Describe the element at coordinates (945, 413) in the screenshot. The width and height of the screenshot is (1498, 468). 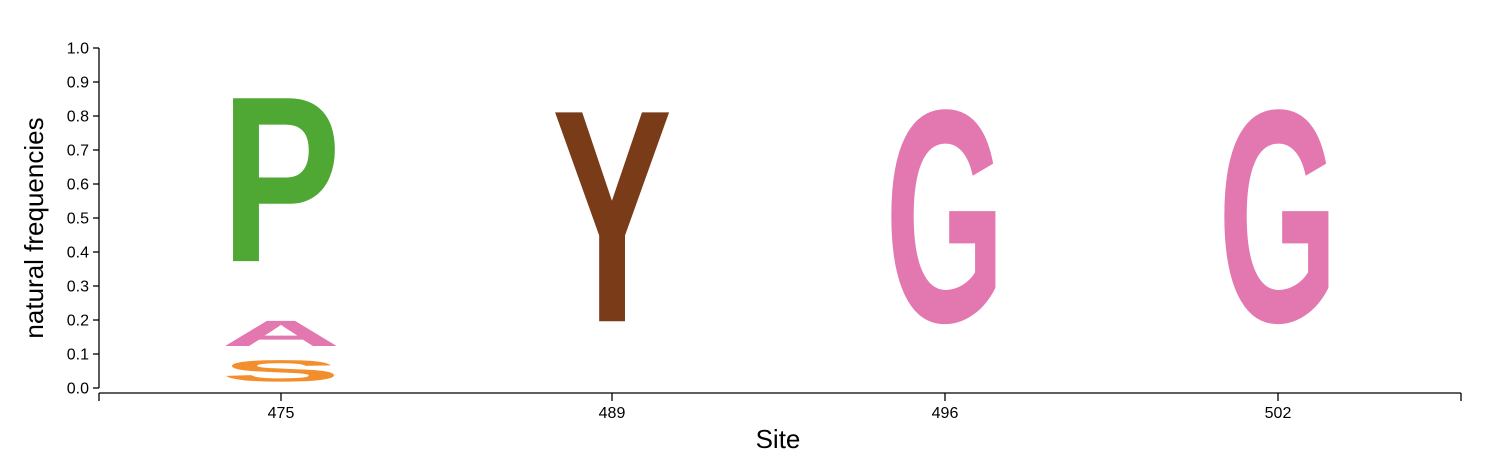
I see `x-tick-label: 496` at that location.